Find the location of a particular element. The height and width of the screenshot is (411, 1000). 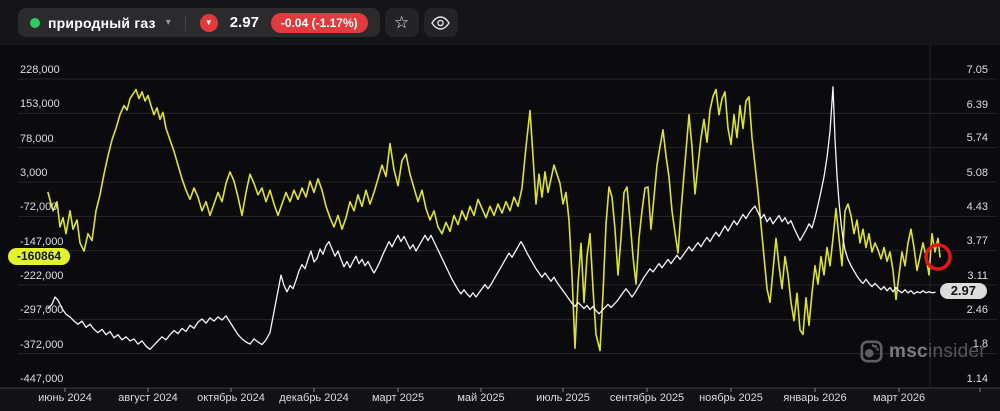

date-axis-label: май 2025 is located at coordinates (481, 398).